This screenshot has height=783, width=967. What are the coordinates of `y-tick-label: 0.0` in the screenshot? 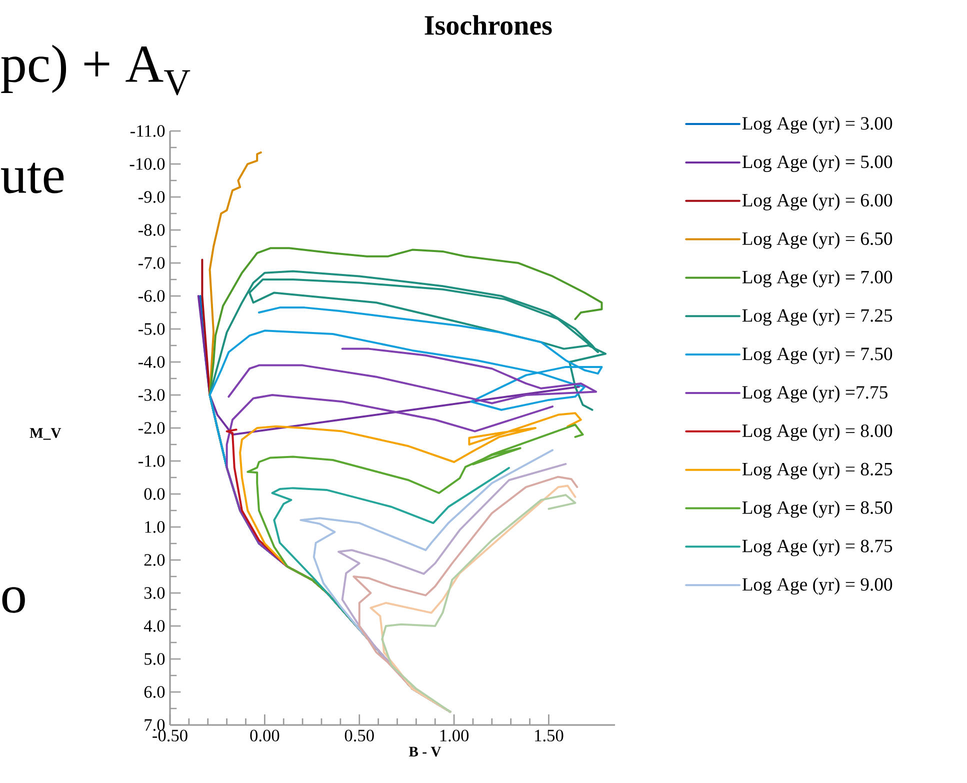 It's located at (154, 494).